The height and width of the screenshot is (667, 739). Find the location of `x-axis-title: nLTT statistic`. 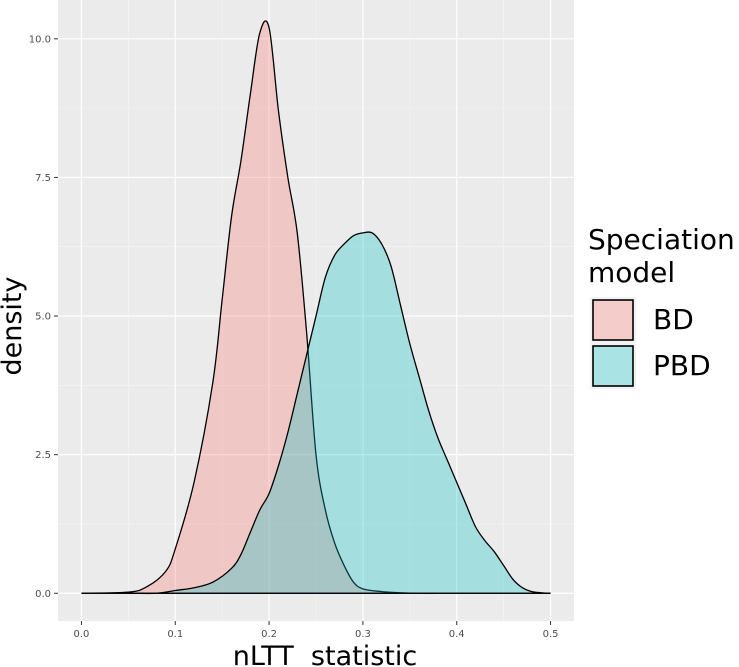

x-axis-title: nLTT statistic is located at coordinates (325, 654).